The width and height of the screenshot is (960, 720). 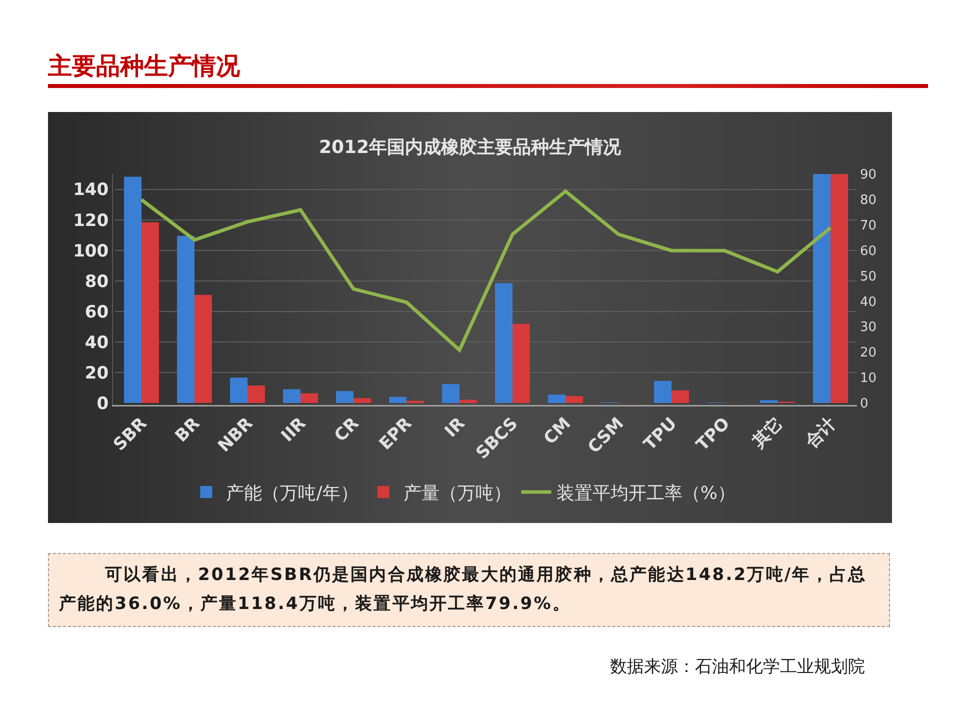 I want to click on legend-label: 装置平均开工率（%）, so click(x=646, y=493).